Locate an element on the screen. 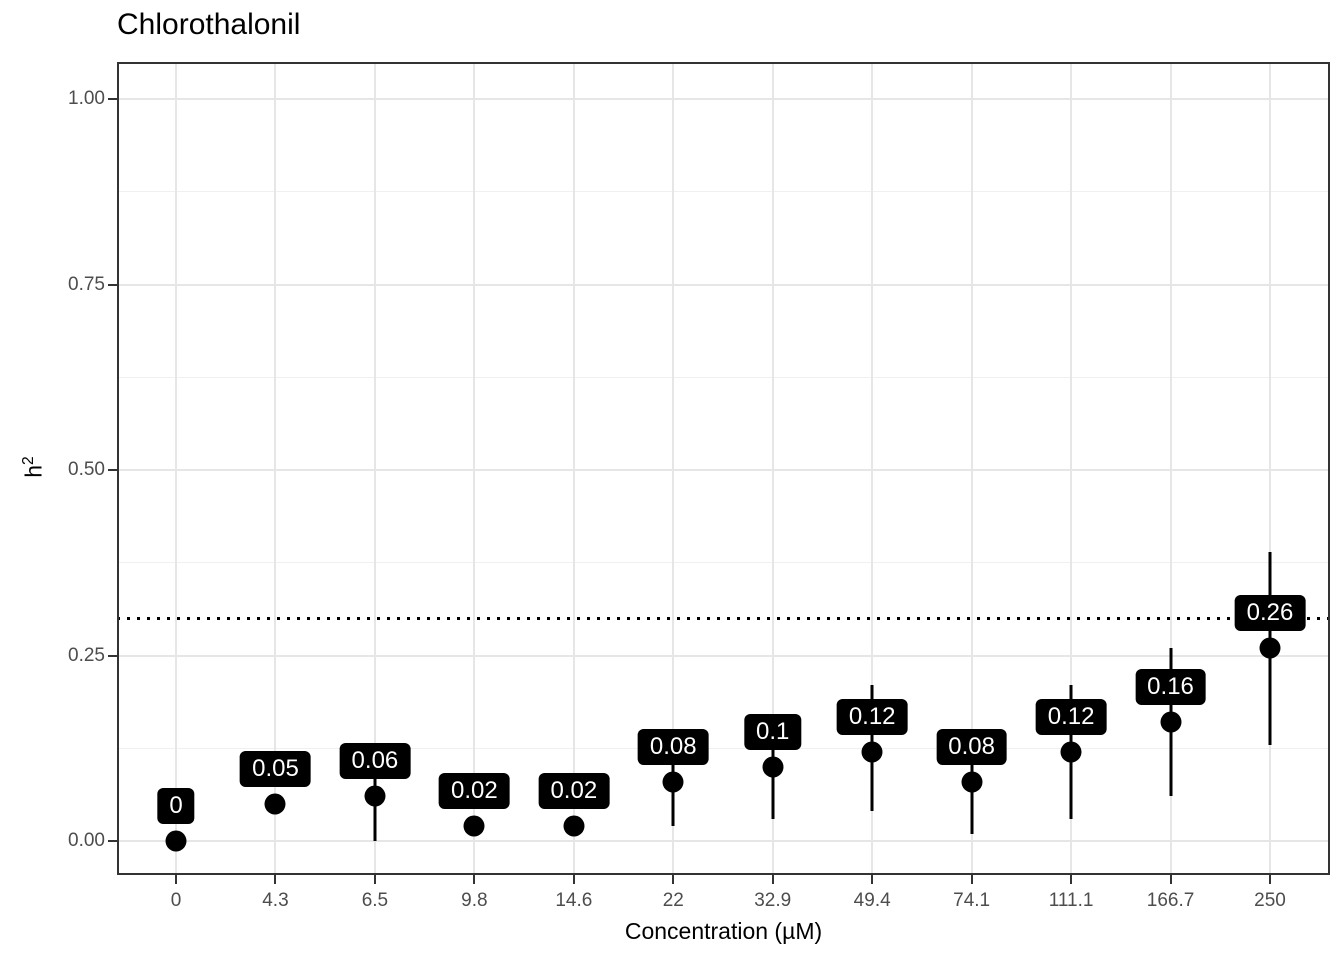 The width and height of the screenshot is (1344, 960). y-tick-label: 0.50 is located at coordinates (86, 469).